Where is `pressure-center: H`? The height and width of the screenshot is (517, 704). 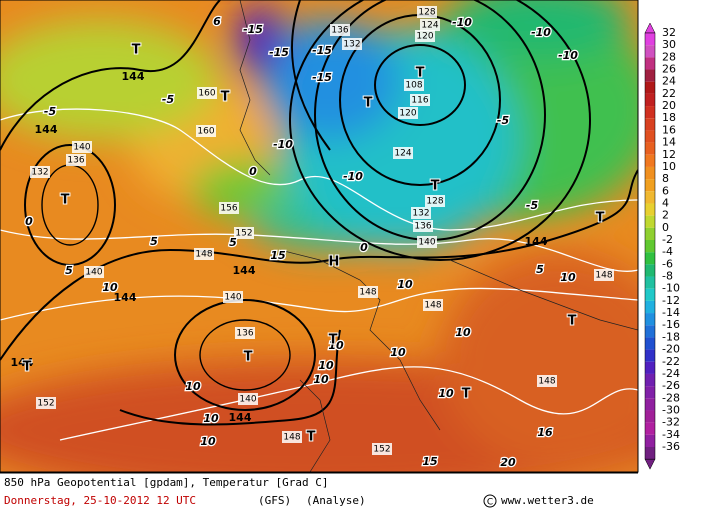
pressure-center: H is located at coordinates (334, 262).